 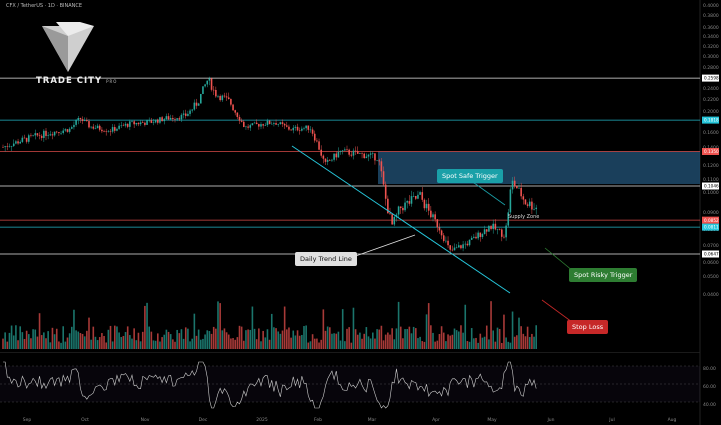 I want to click on stop-loss-callout: Stop Loss, so click(x=588, y=327).